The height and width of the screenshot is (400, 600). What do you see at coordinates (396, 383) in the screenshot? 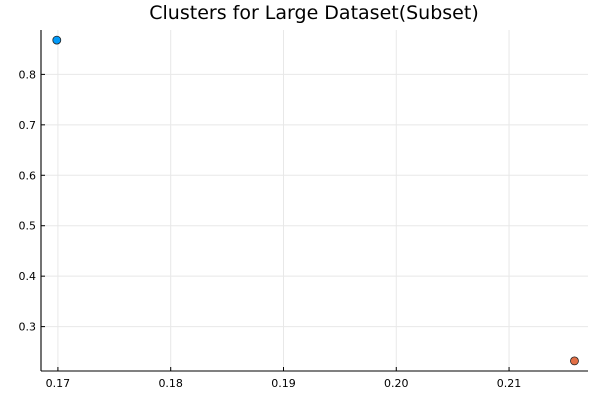
I see `x-tick-label: 0.20` at bounding box center [396, 383].